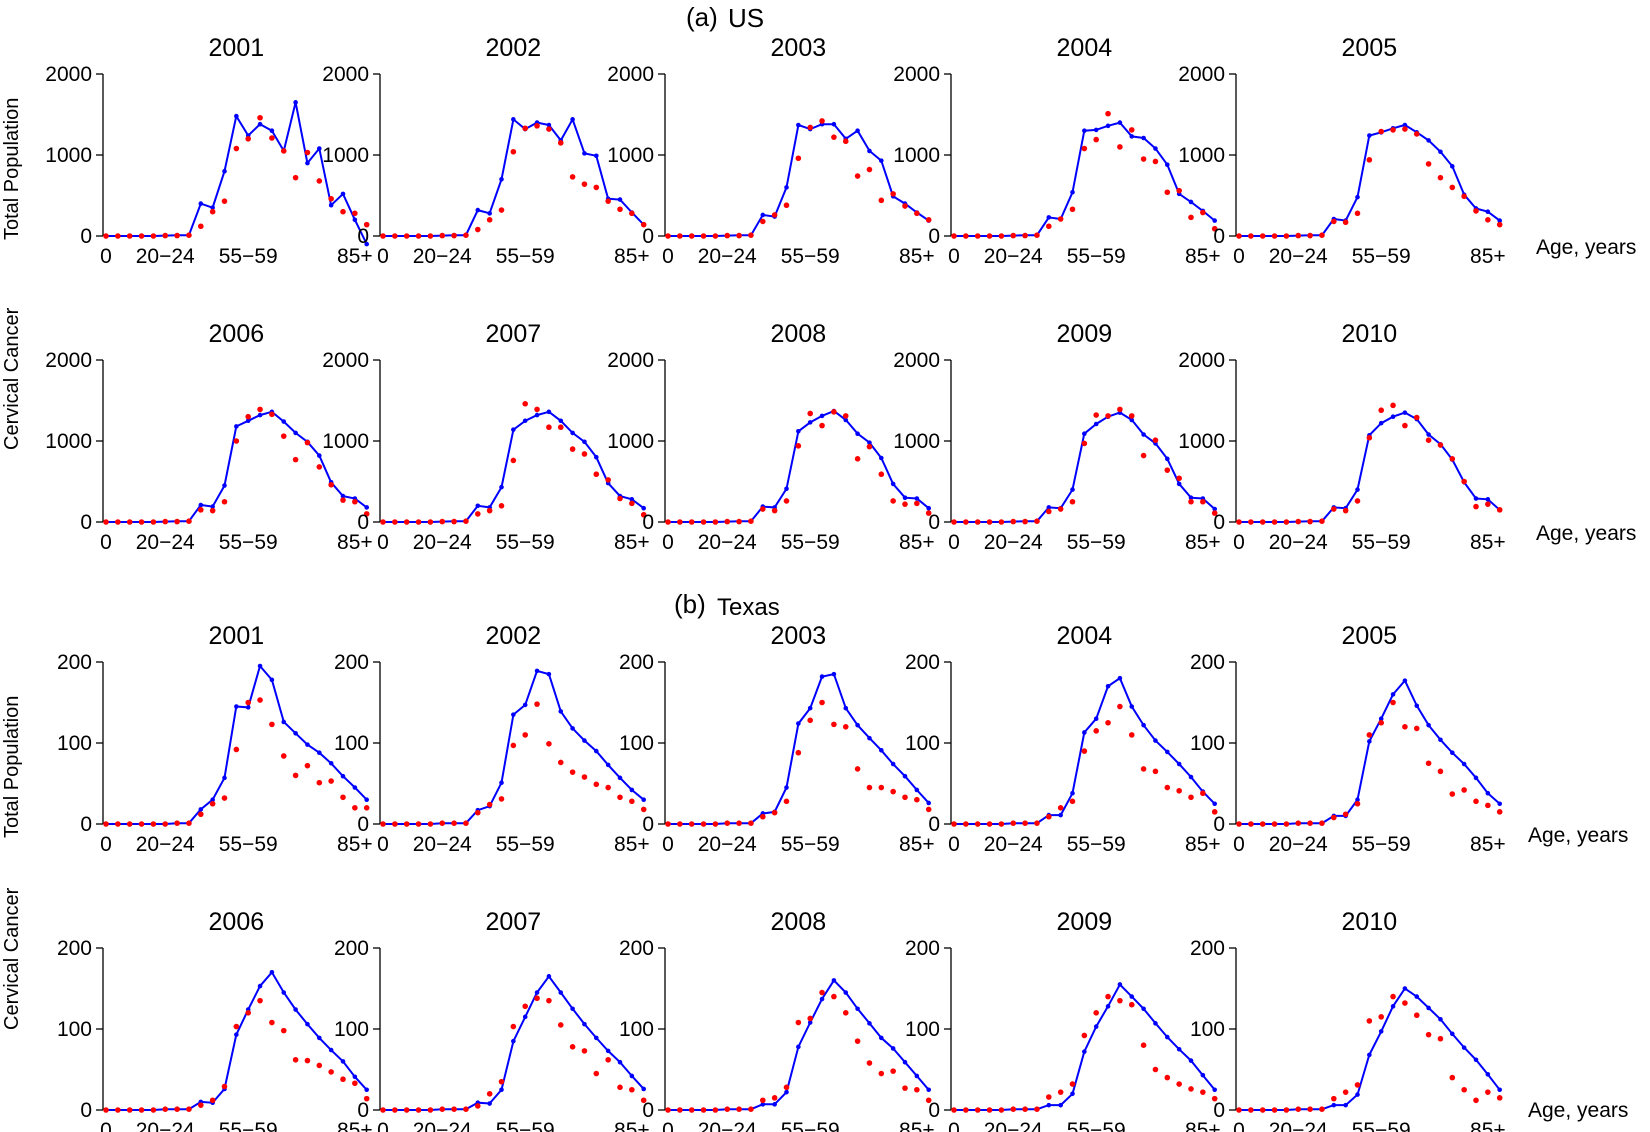 The width and height of the screenshot is (1650, 1132). Describe the element at coordinates (702, 17) in the screenshot. I see `section-label-a: (a)` at that location.